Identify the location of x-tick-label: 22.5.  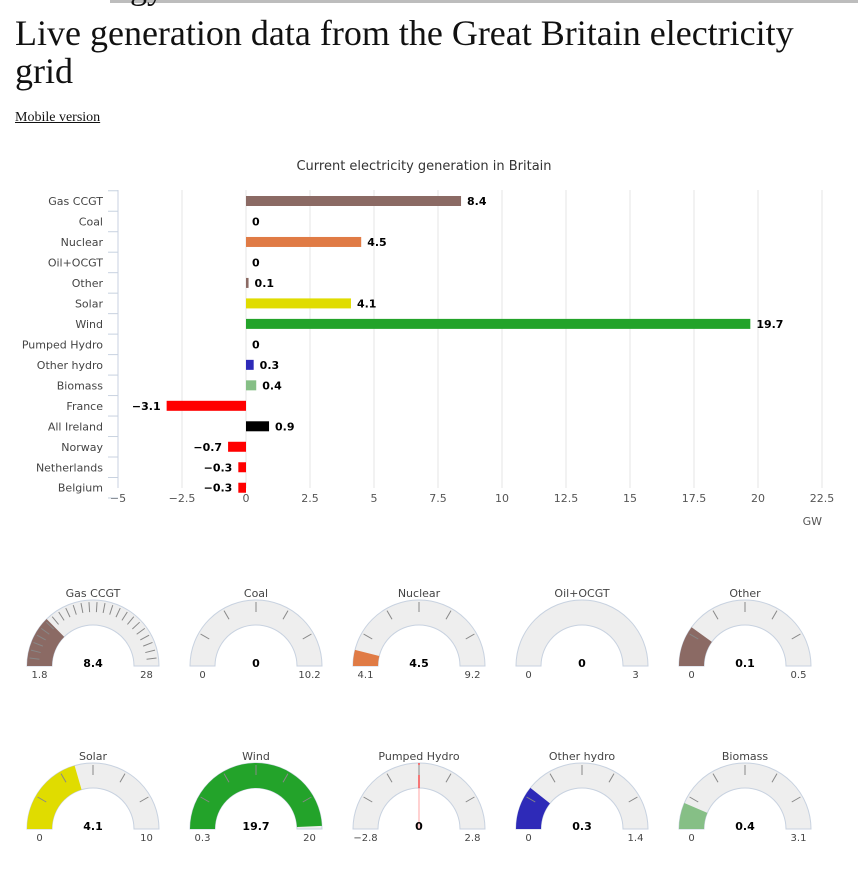
(822, 498).